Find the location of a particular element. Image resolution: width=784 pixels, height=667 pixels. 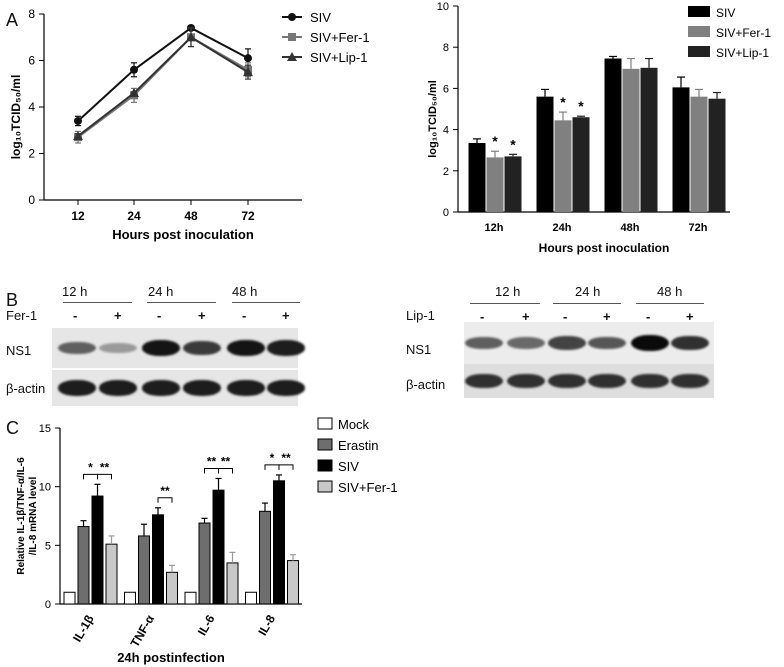

blot2-row-label-ns1: NS1 is located at coordinates (419, 349).